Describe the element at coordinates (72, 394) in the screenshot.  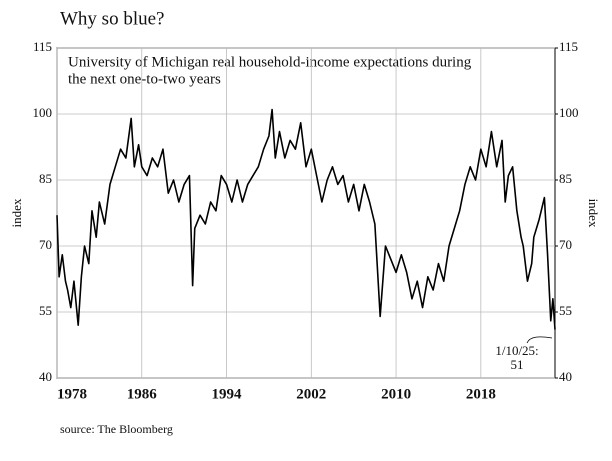
I see `x-tick-label: 1978` at that location.